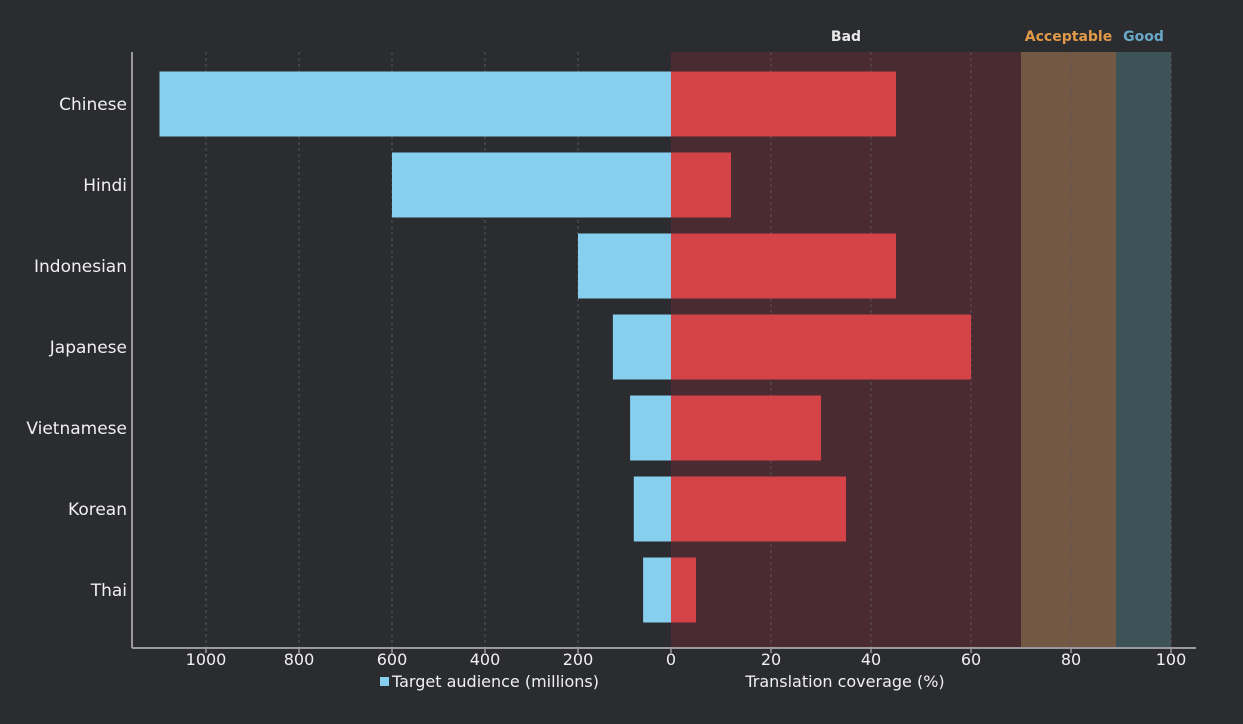  What do you see at coordinates (1143, 37) in the screenshot?
I see `zone-good-label: Good` at bounding box center [1143, 37].